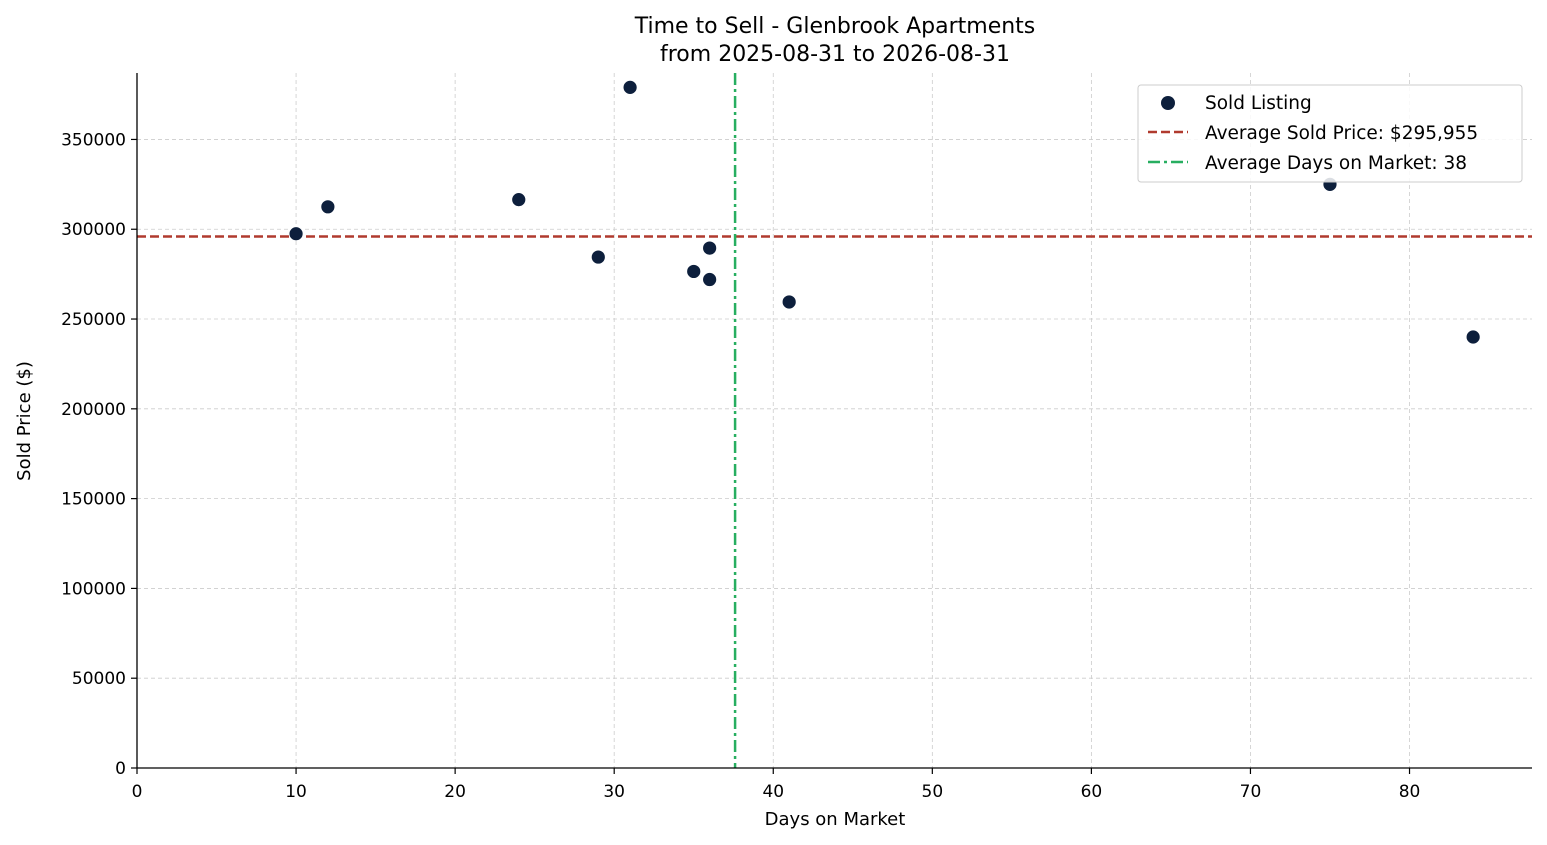  What do you see at coordinates (835, 26) in the screenshot?
I see `chart-title: Time to Sell - Glenbrook Apartments` at bounding box center [835, 26].